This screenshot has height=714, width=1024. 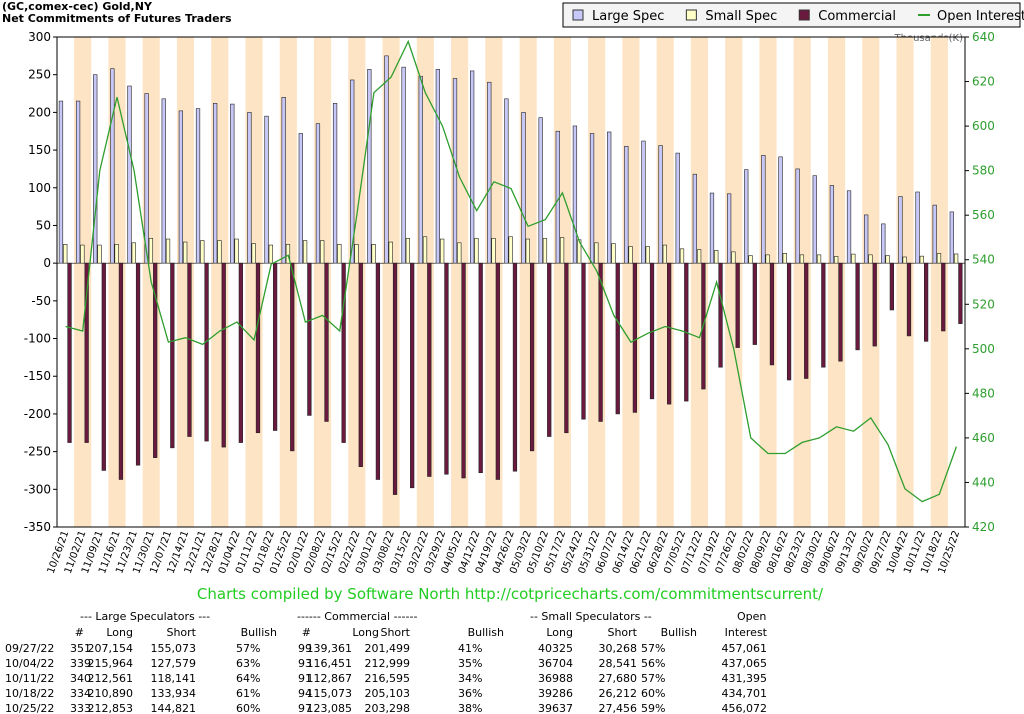 I want to click on table-cell: 40325, so click(x=555, y=648).